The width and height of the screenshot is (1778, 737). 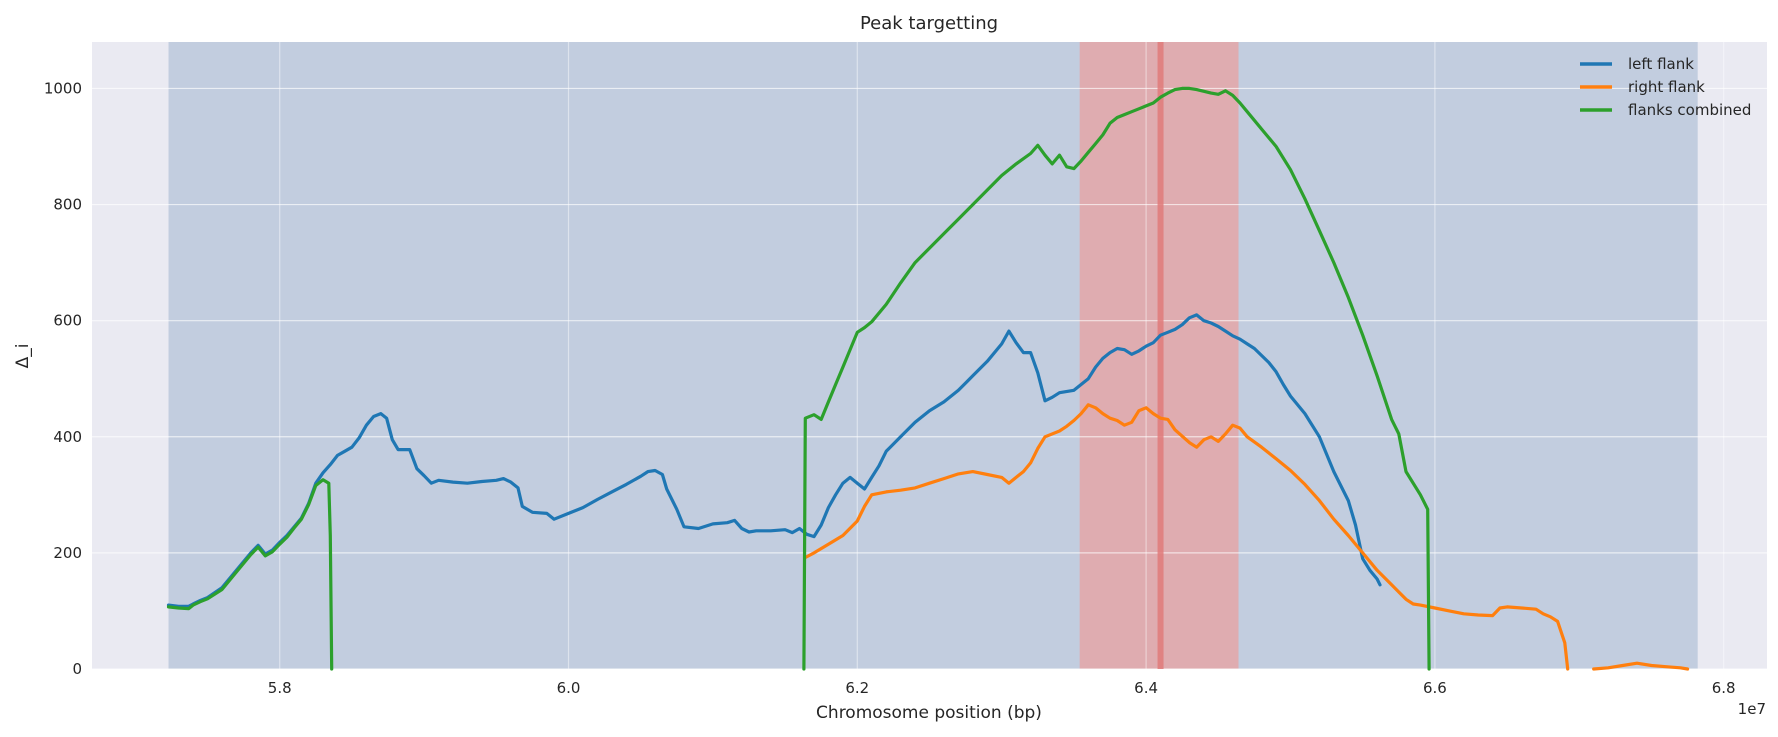 What do you see at coordinates (67, 205) in the screenshot?
I see `y-tick-label: 800` at bounding box center [67, 205].